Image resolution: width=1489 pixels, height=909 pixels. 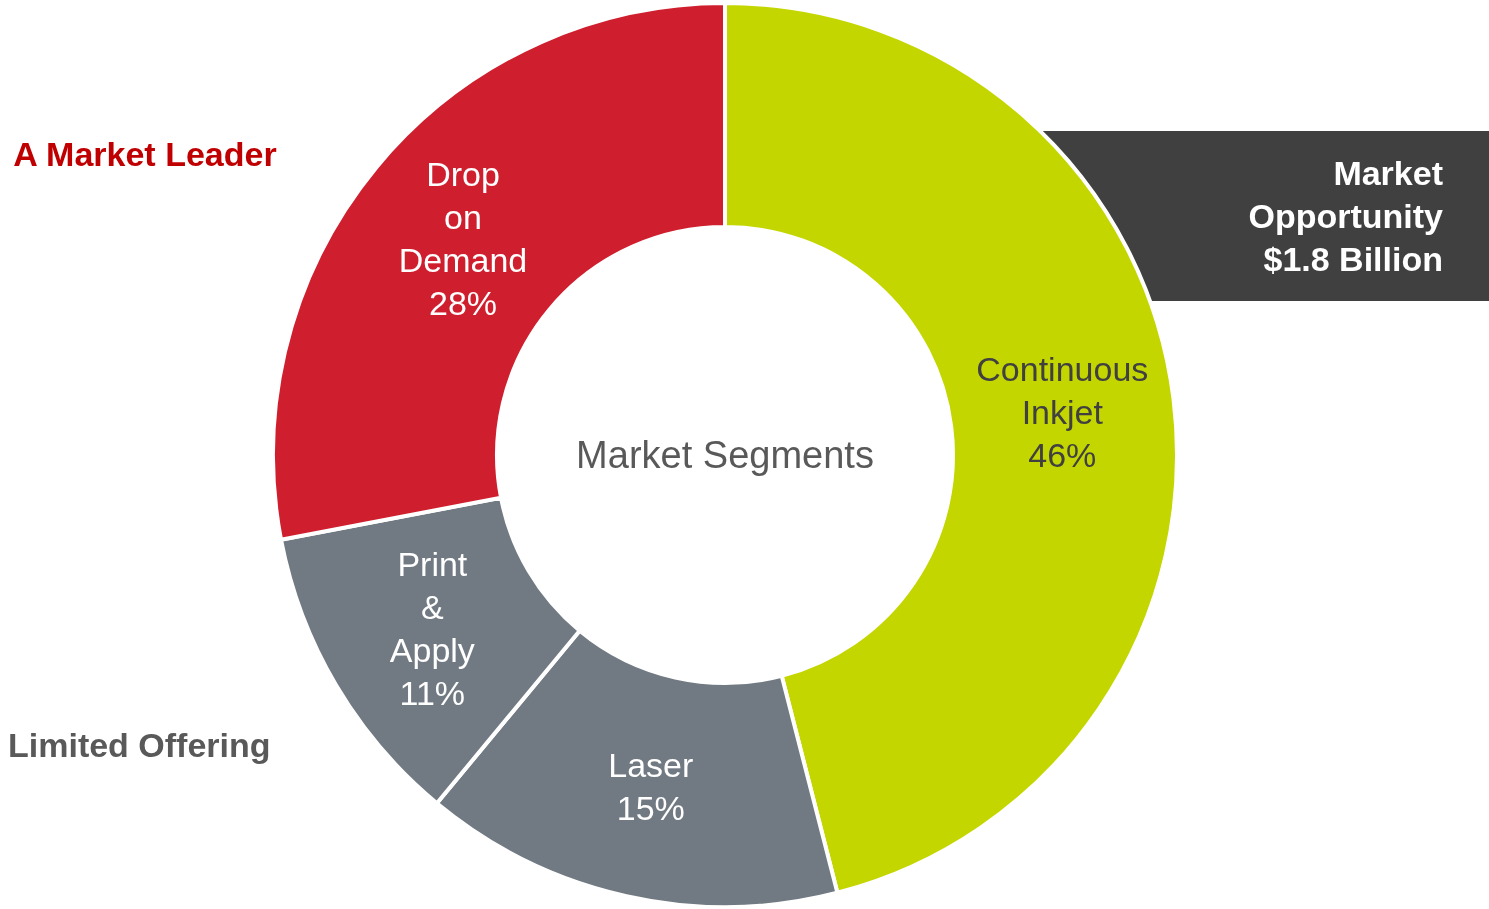 I want to click on data-label: 28%, so click(x=463, y=302).